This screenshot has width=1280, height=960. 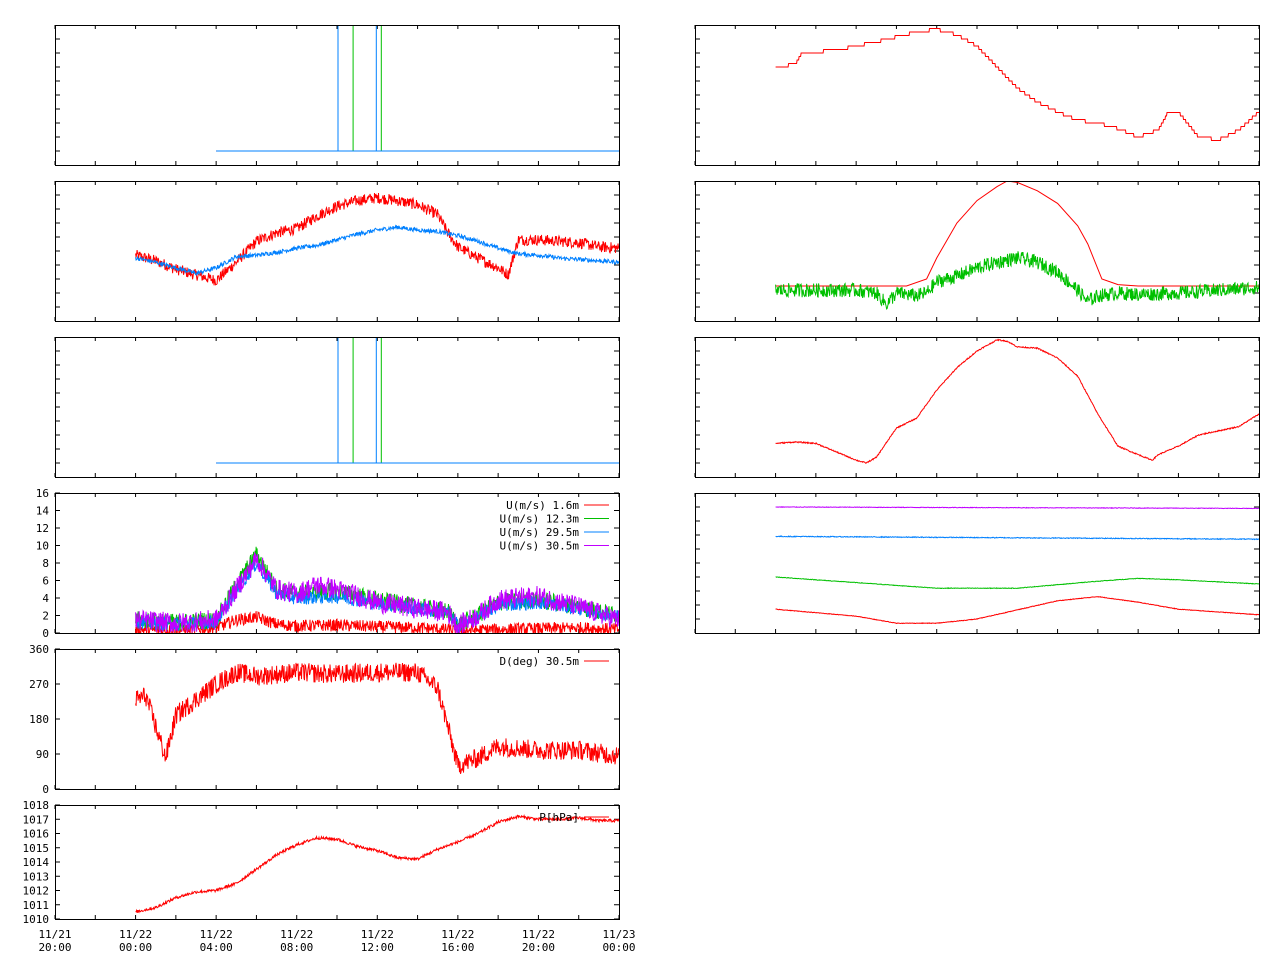 What do you see at coordinates (39, 684) in the screenshot?
I see `y-tick-label: 270` at bounding box center [39, 684].